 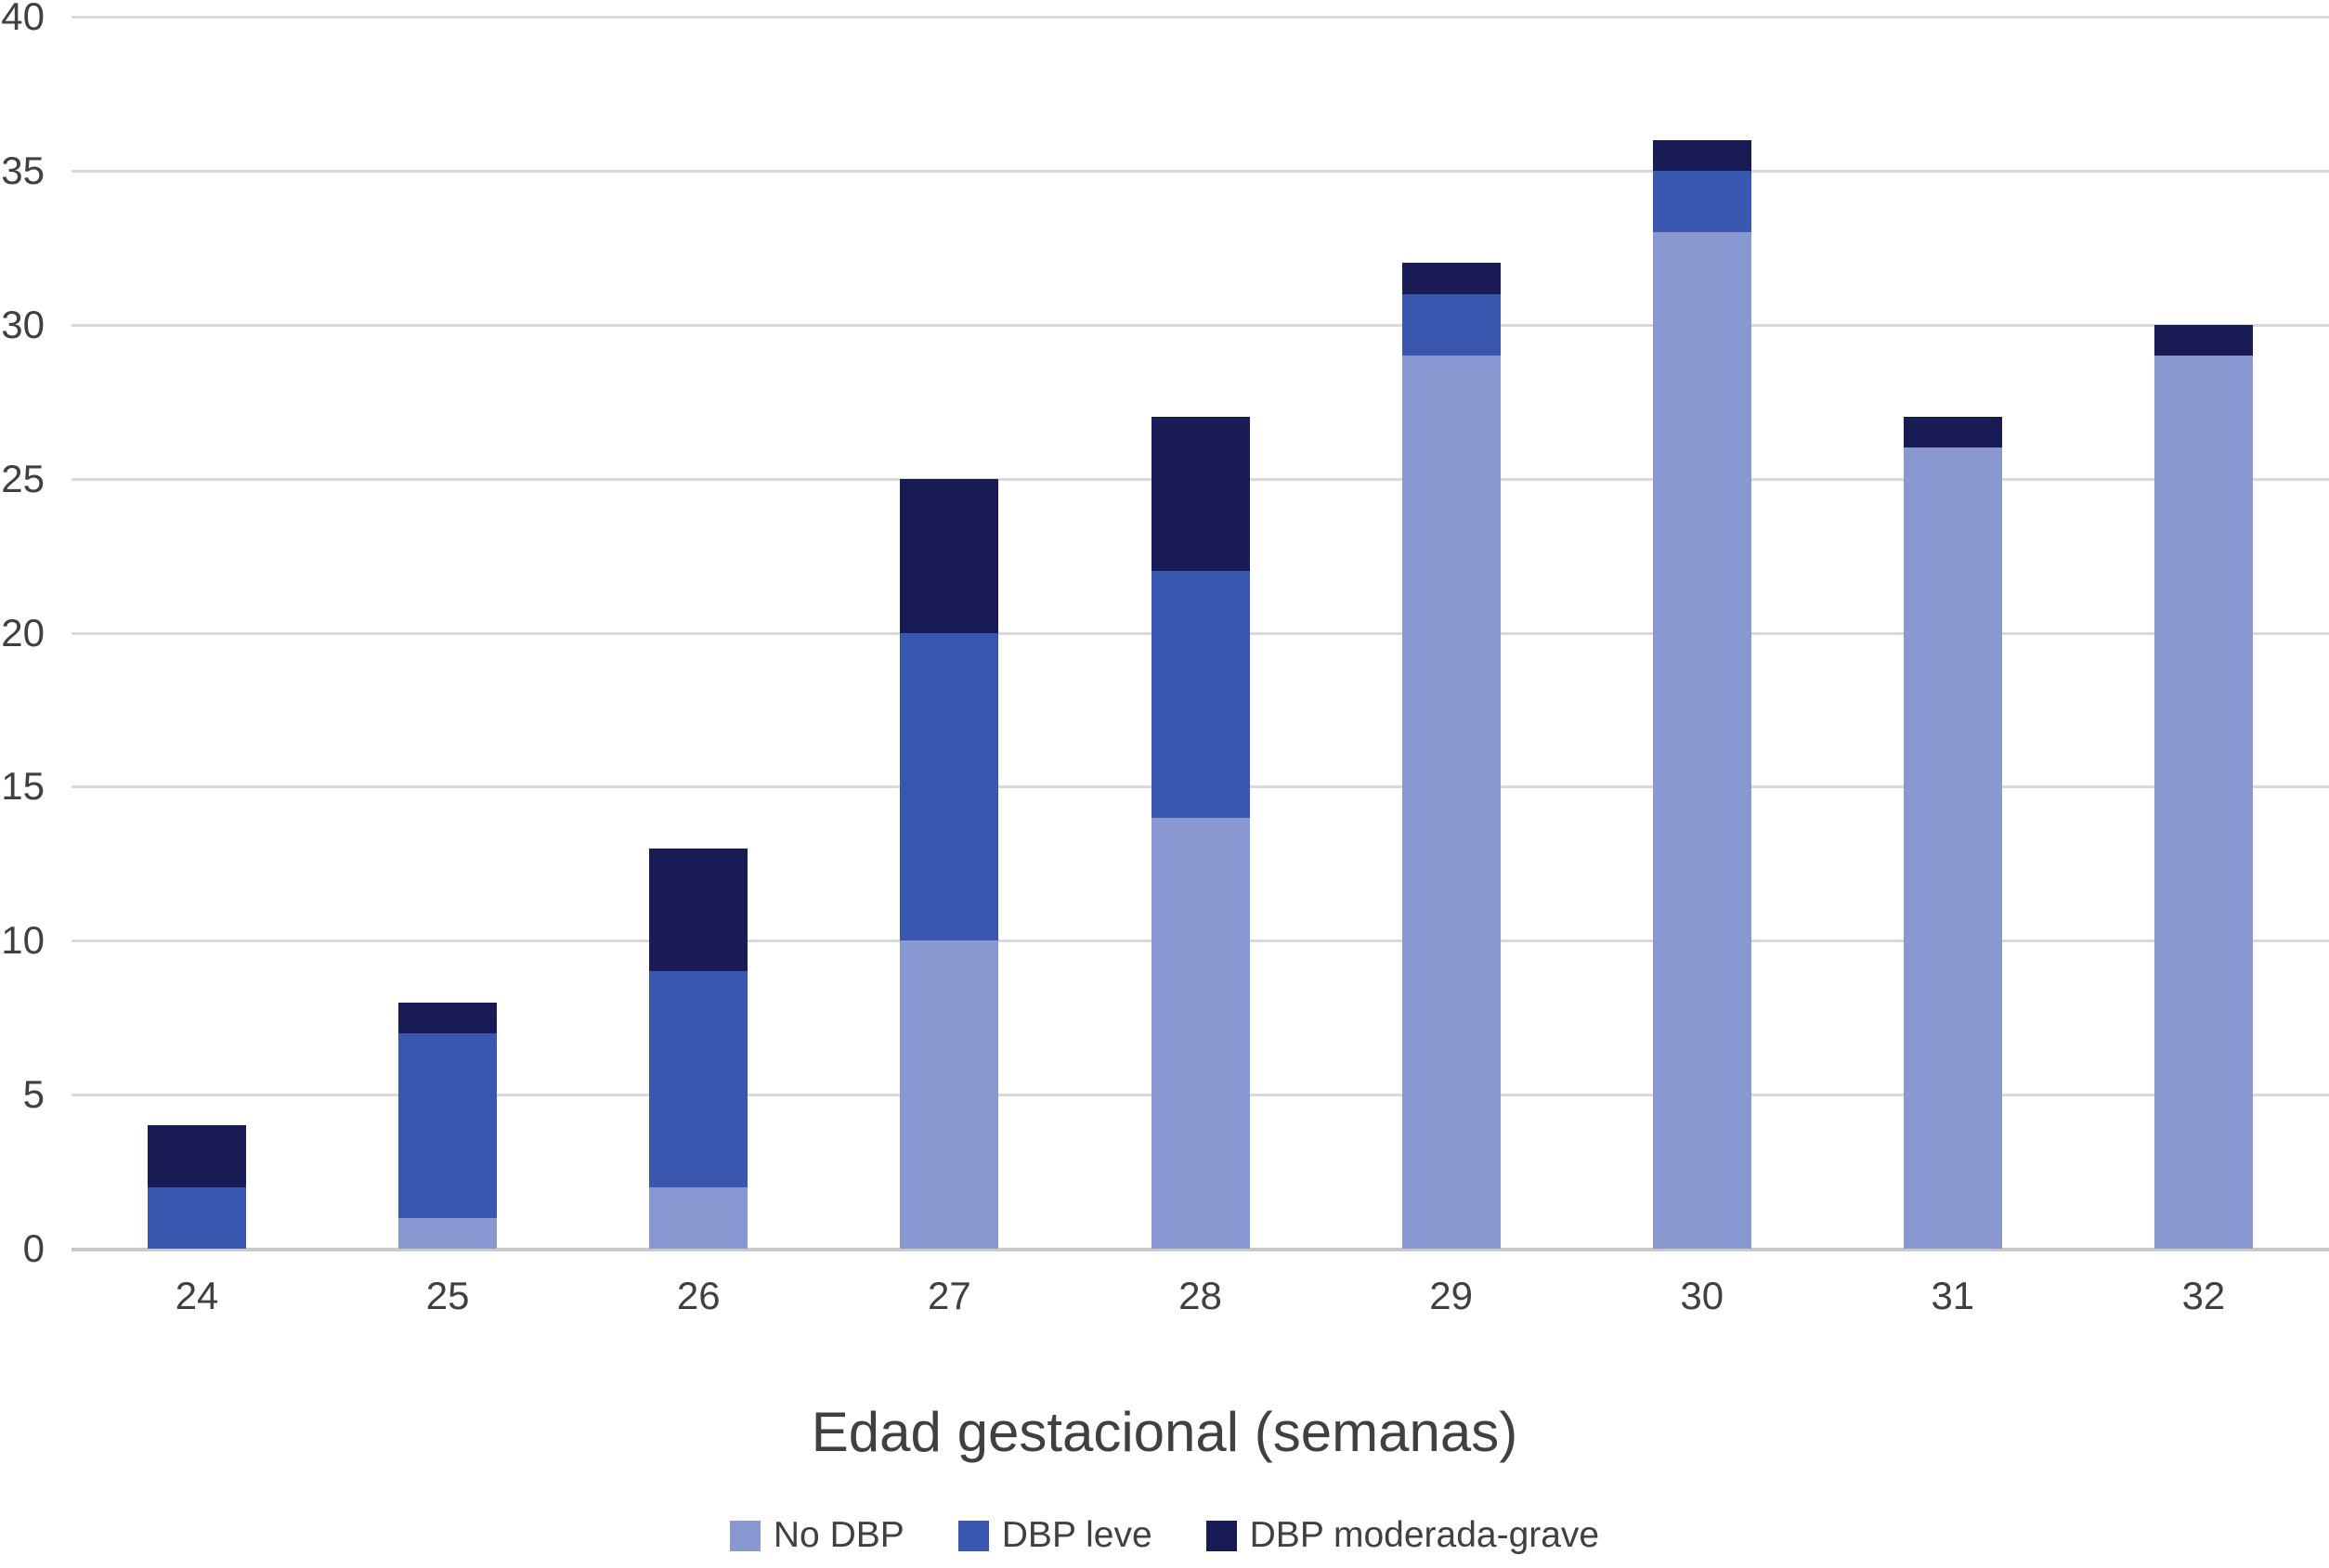 I want to click on bar-segment-29-dbp-leve, so click(x=1451, y=324).